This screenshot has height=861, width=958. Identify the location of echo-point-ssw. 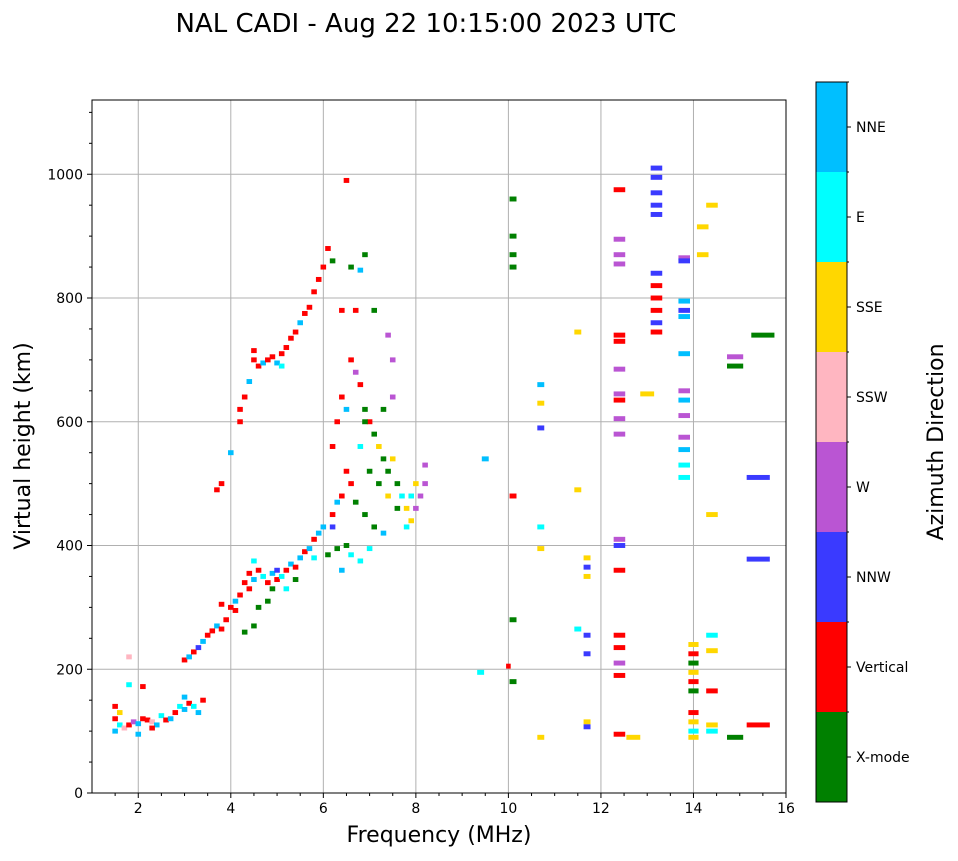
(152, 722).